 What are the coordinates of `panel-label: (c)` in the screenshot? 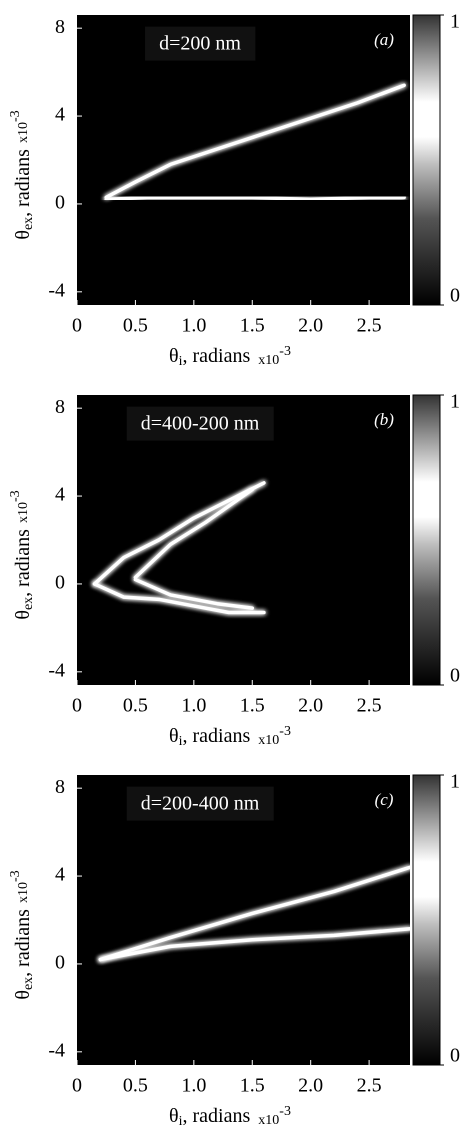 It's located at (384, 799).